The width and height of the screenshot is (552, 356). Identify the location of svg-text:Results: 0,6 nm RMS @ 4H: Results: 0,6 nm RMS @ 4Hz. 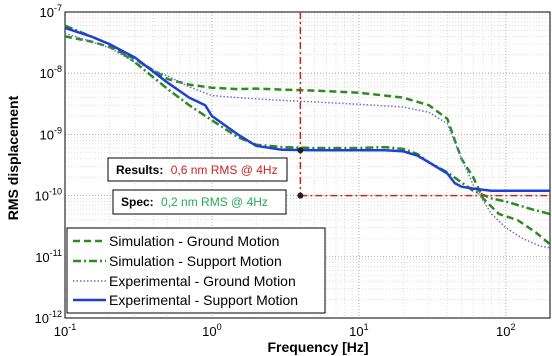
(197, 170).